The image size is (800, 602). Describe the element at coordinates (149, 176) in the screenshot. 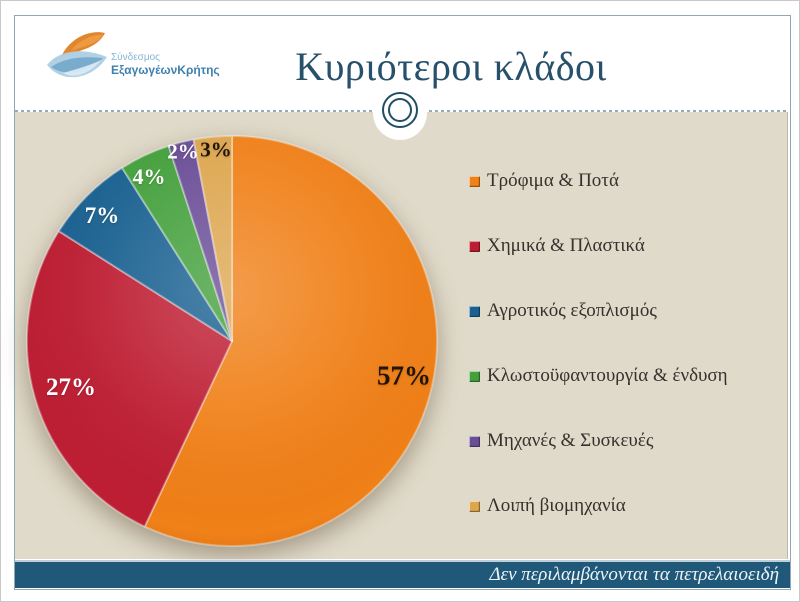

I see `pie-data-label: 4%` at that location.